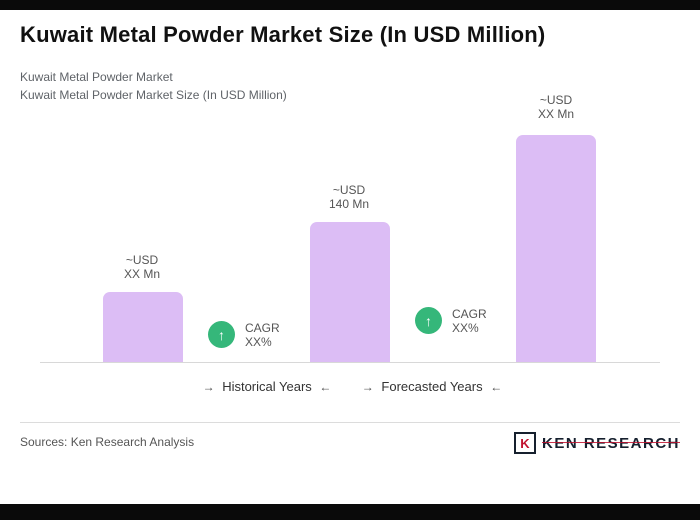 The image size is (700, 520). What do you see at coordinates (350, 5) in the screenshot?
I see `top-black-band` at bounding box center [350, 5].